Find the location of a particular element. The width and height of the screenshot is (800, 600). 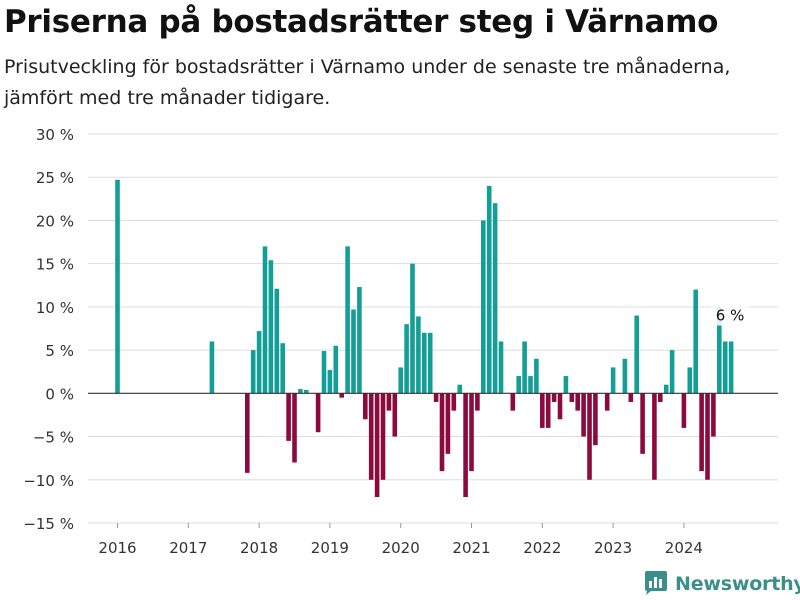

y-tick-label: −5 % is located at coordinates (53, 438).